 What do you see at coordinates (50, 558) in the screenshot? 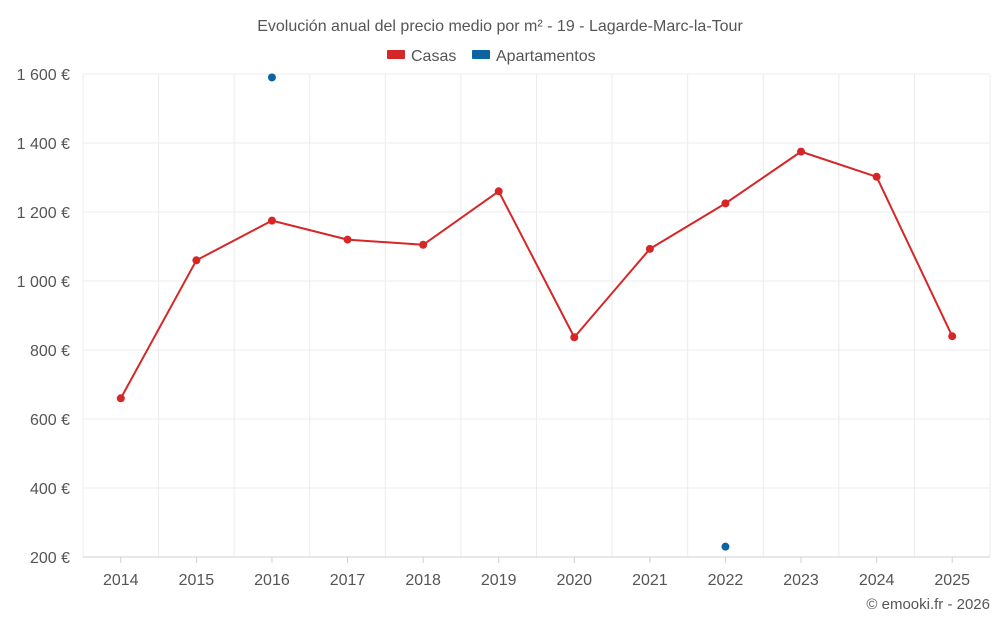
I see `y-tick-label: 200 €` at bounding box center [50, 558].